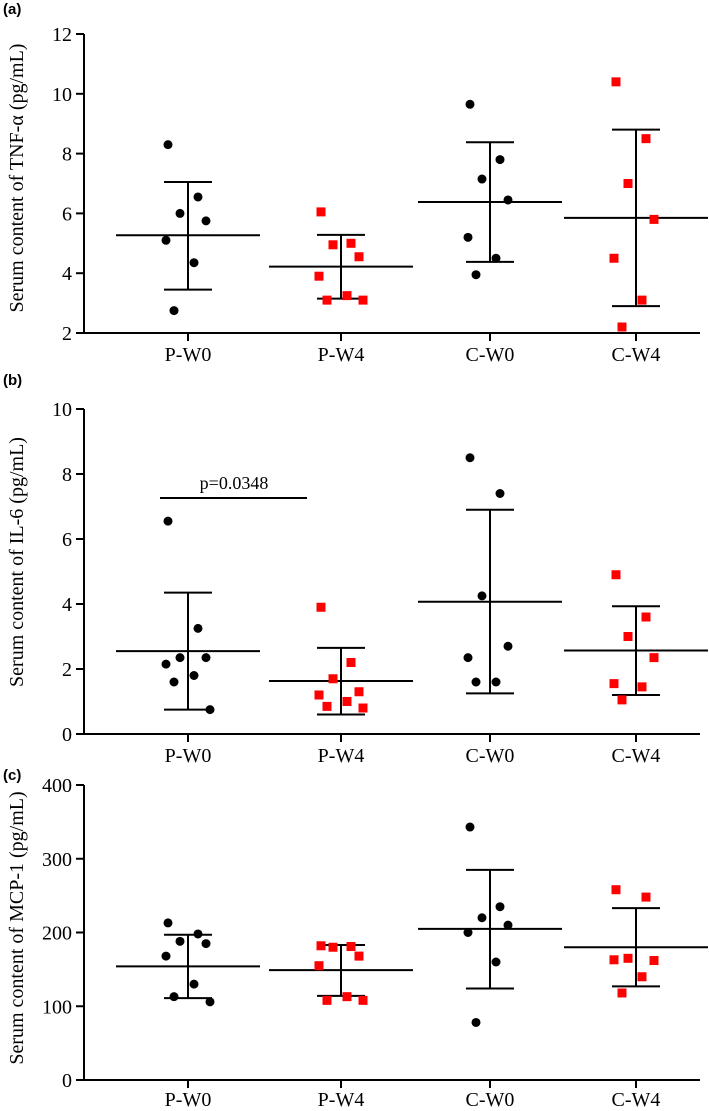  I want to click on panel-label: (c), so click(12, 775).